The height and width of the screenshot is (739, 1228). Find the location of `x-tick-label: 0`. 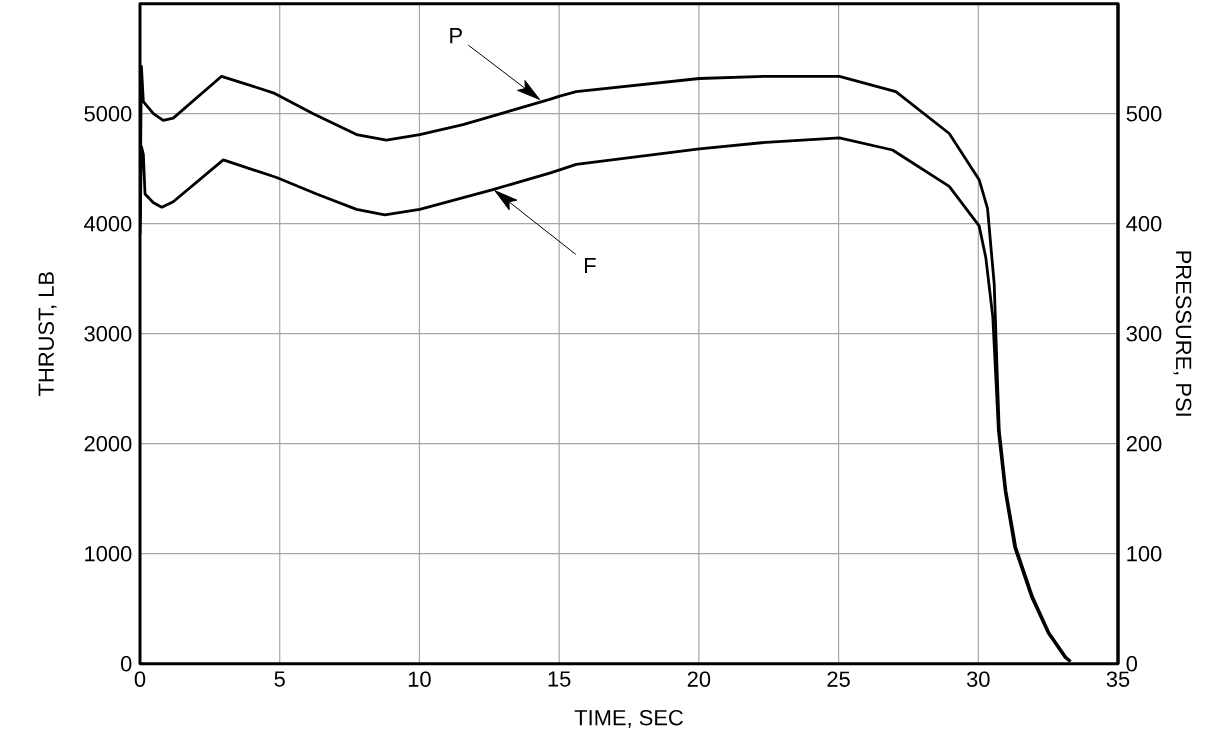

x-tick-label: 0 is located at coordinates (140, 679).